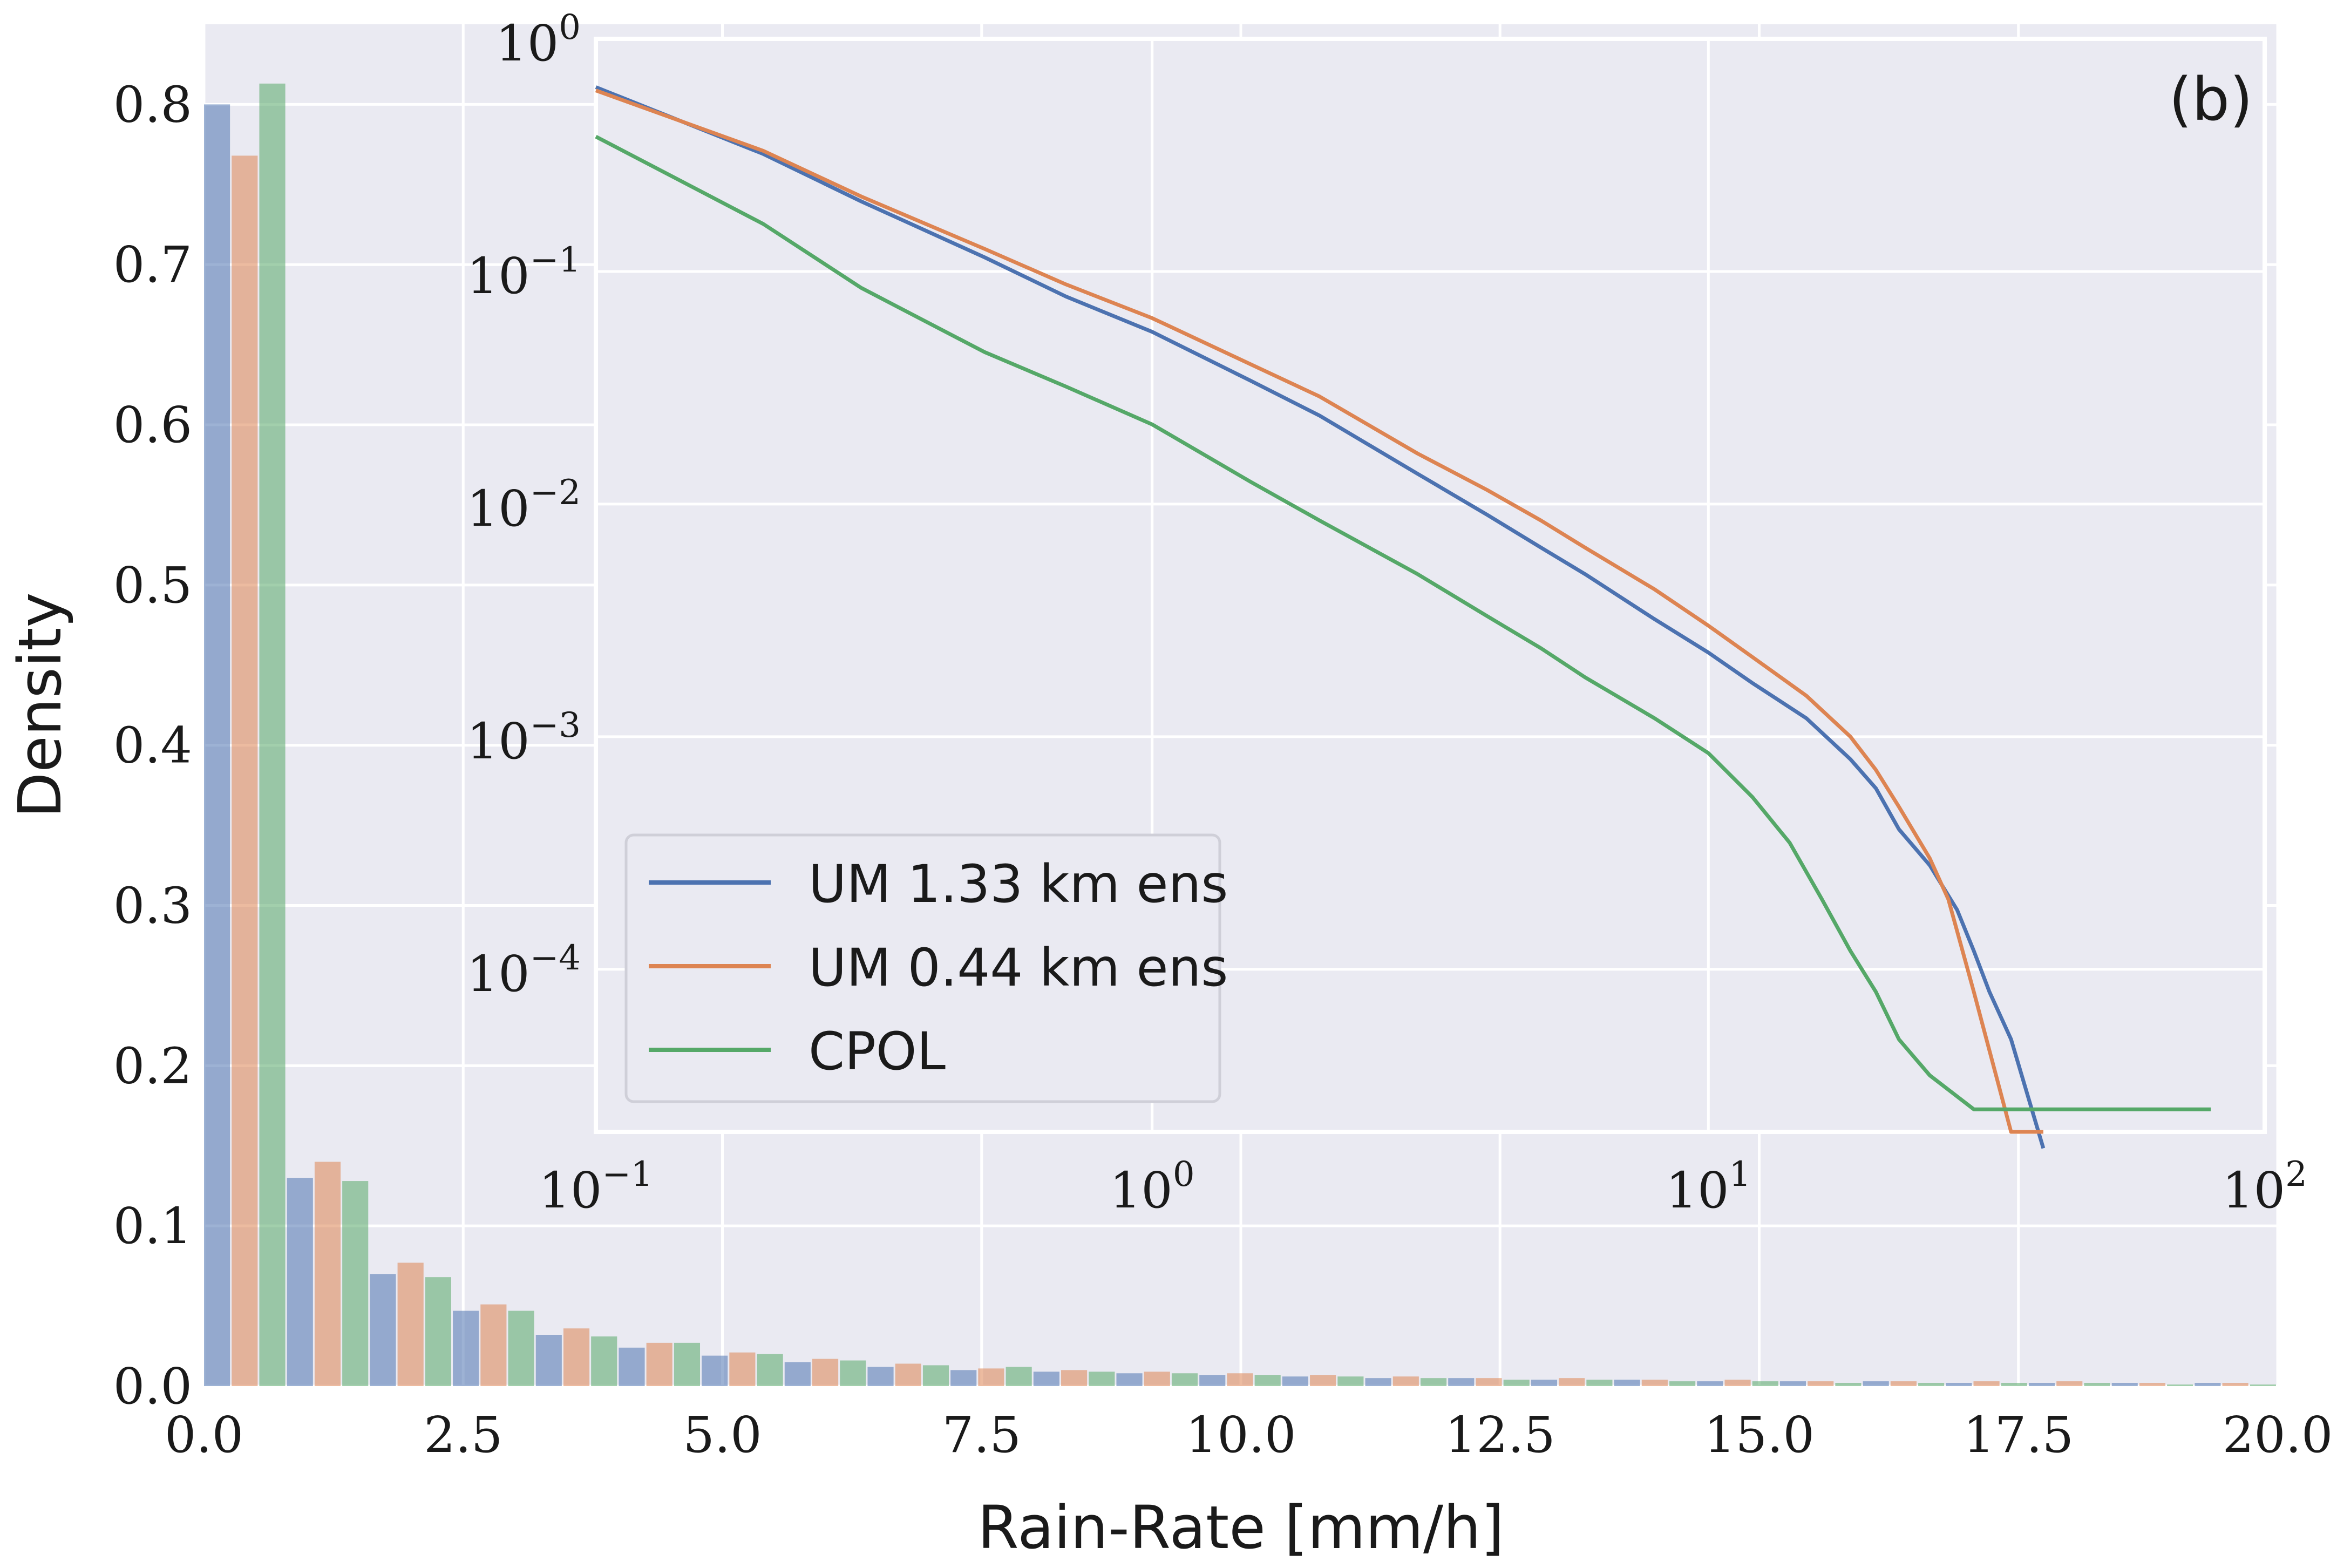 Image resolution: width=2337 pixels, height=1568 pixels. I want to click on histogram-y-tick-label: 0.4, so click(152, 746).